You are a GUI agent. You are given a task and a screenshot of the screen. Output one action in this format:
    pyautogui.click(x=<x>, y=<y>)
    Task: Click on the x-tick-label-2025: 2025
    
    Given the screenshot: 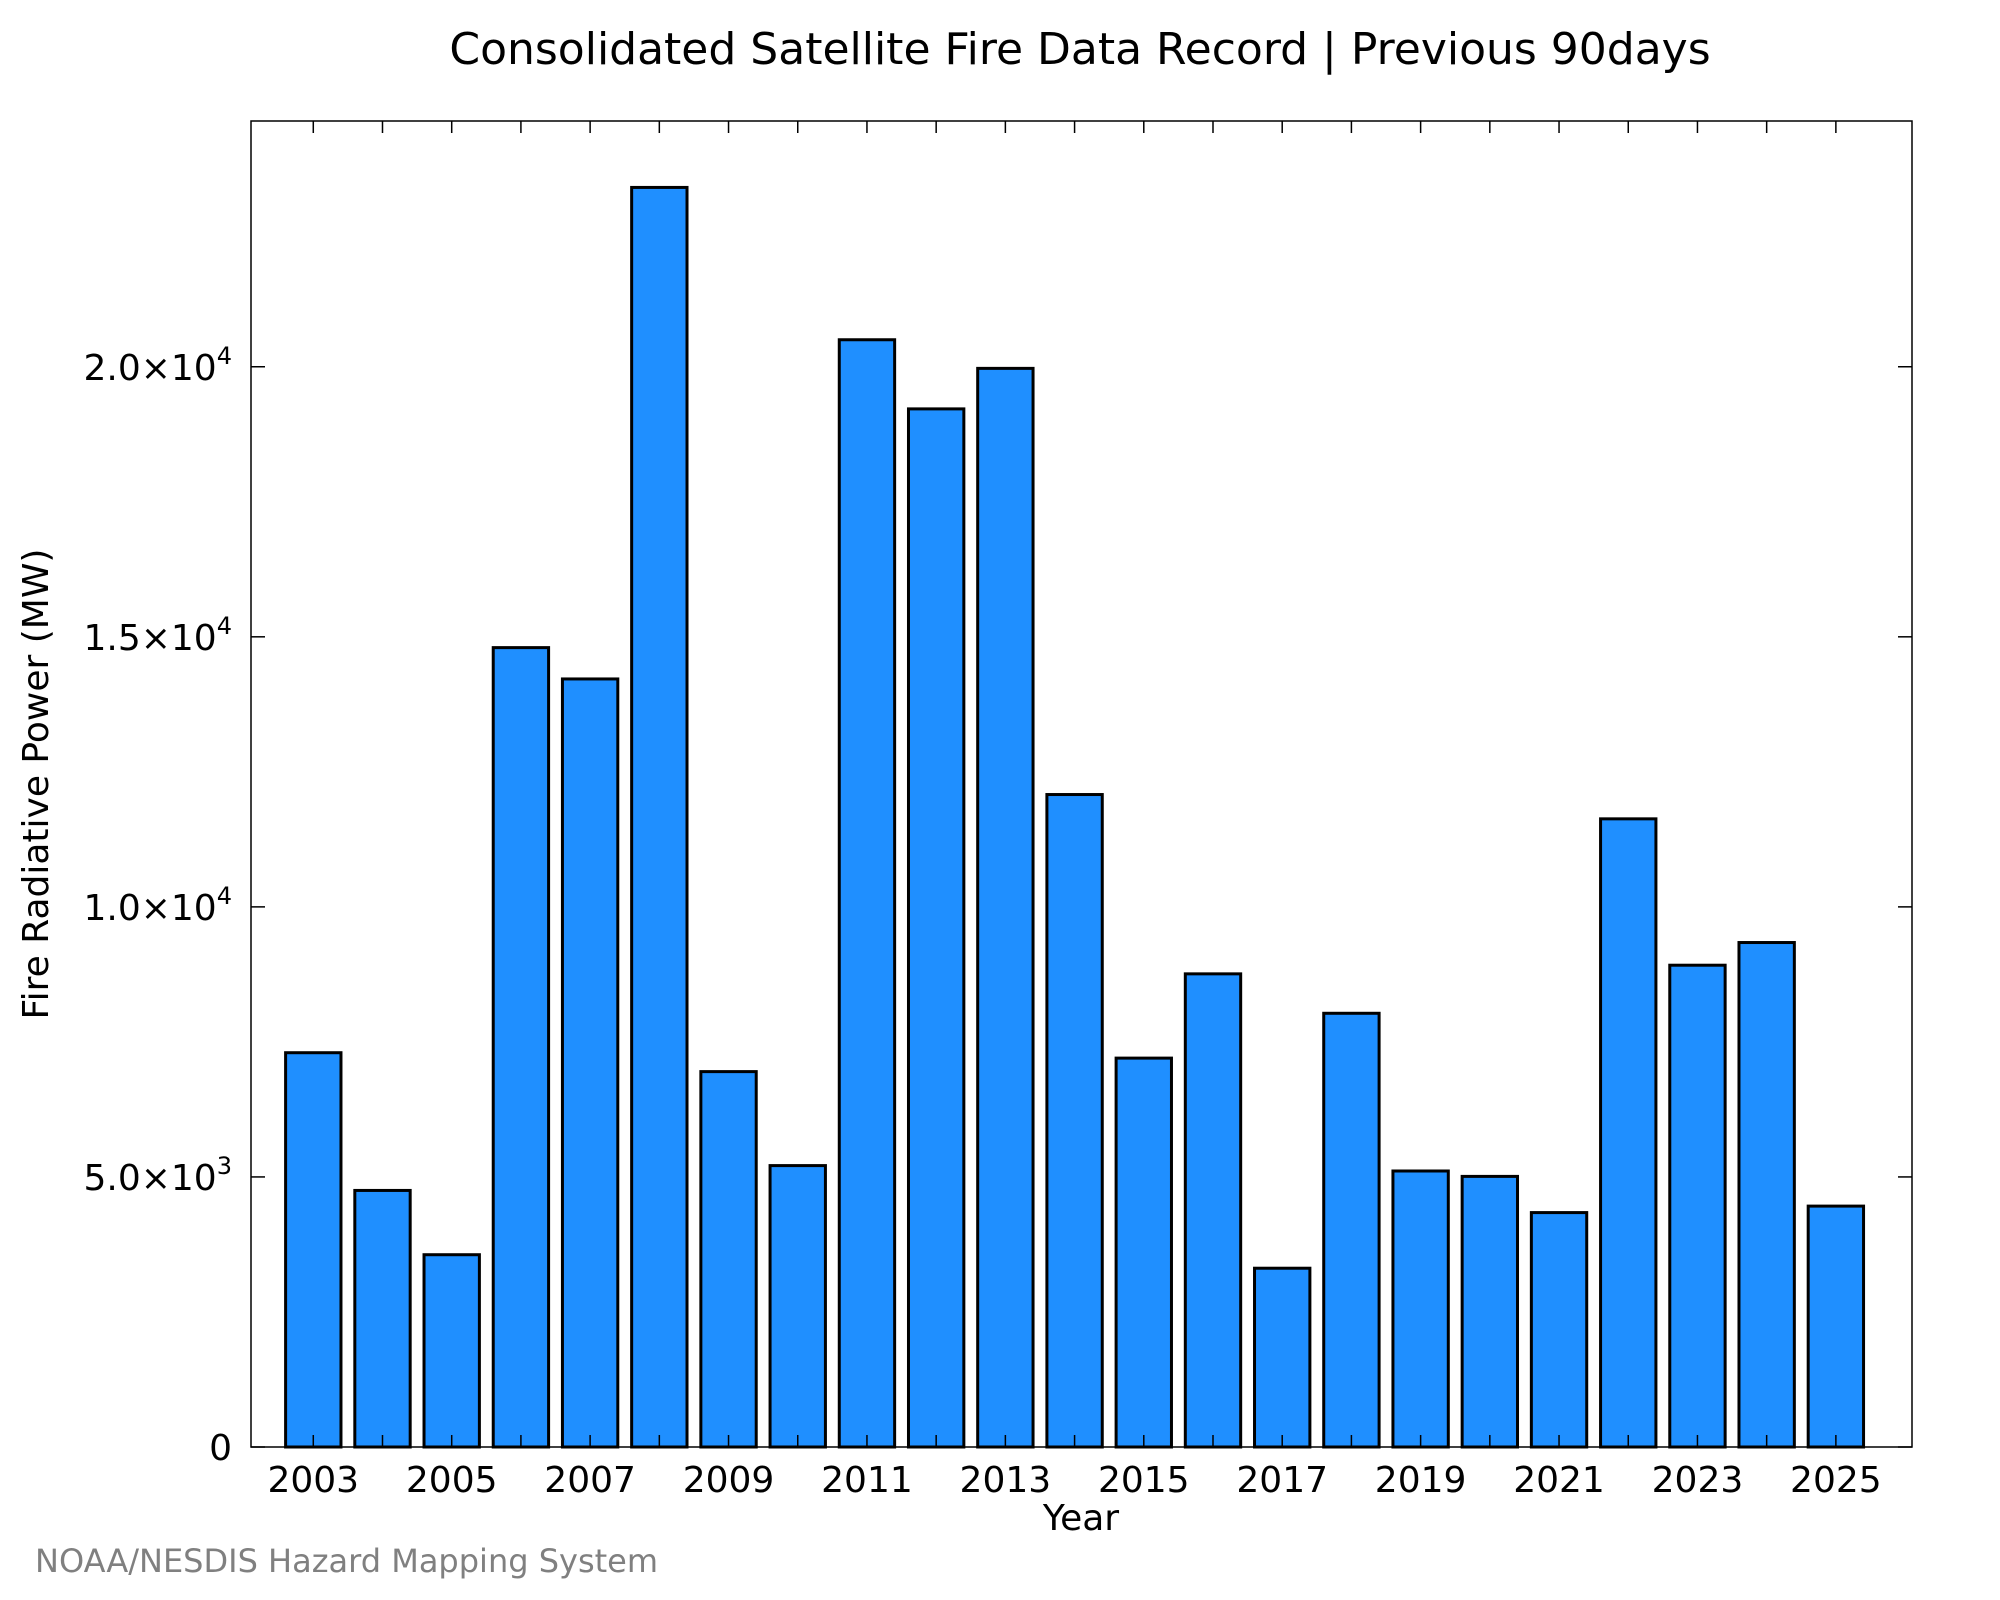 What is the action you would take?
    pyautogui.click(x=1836, y=1480)
    